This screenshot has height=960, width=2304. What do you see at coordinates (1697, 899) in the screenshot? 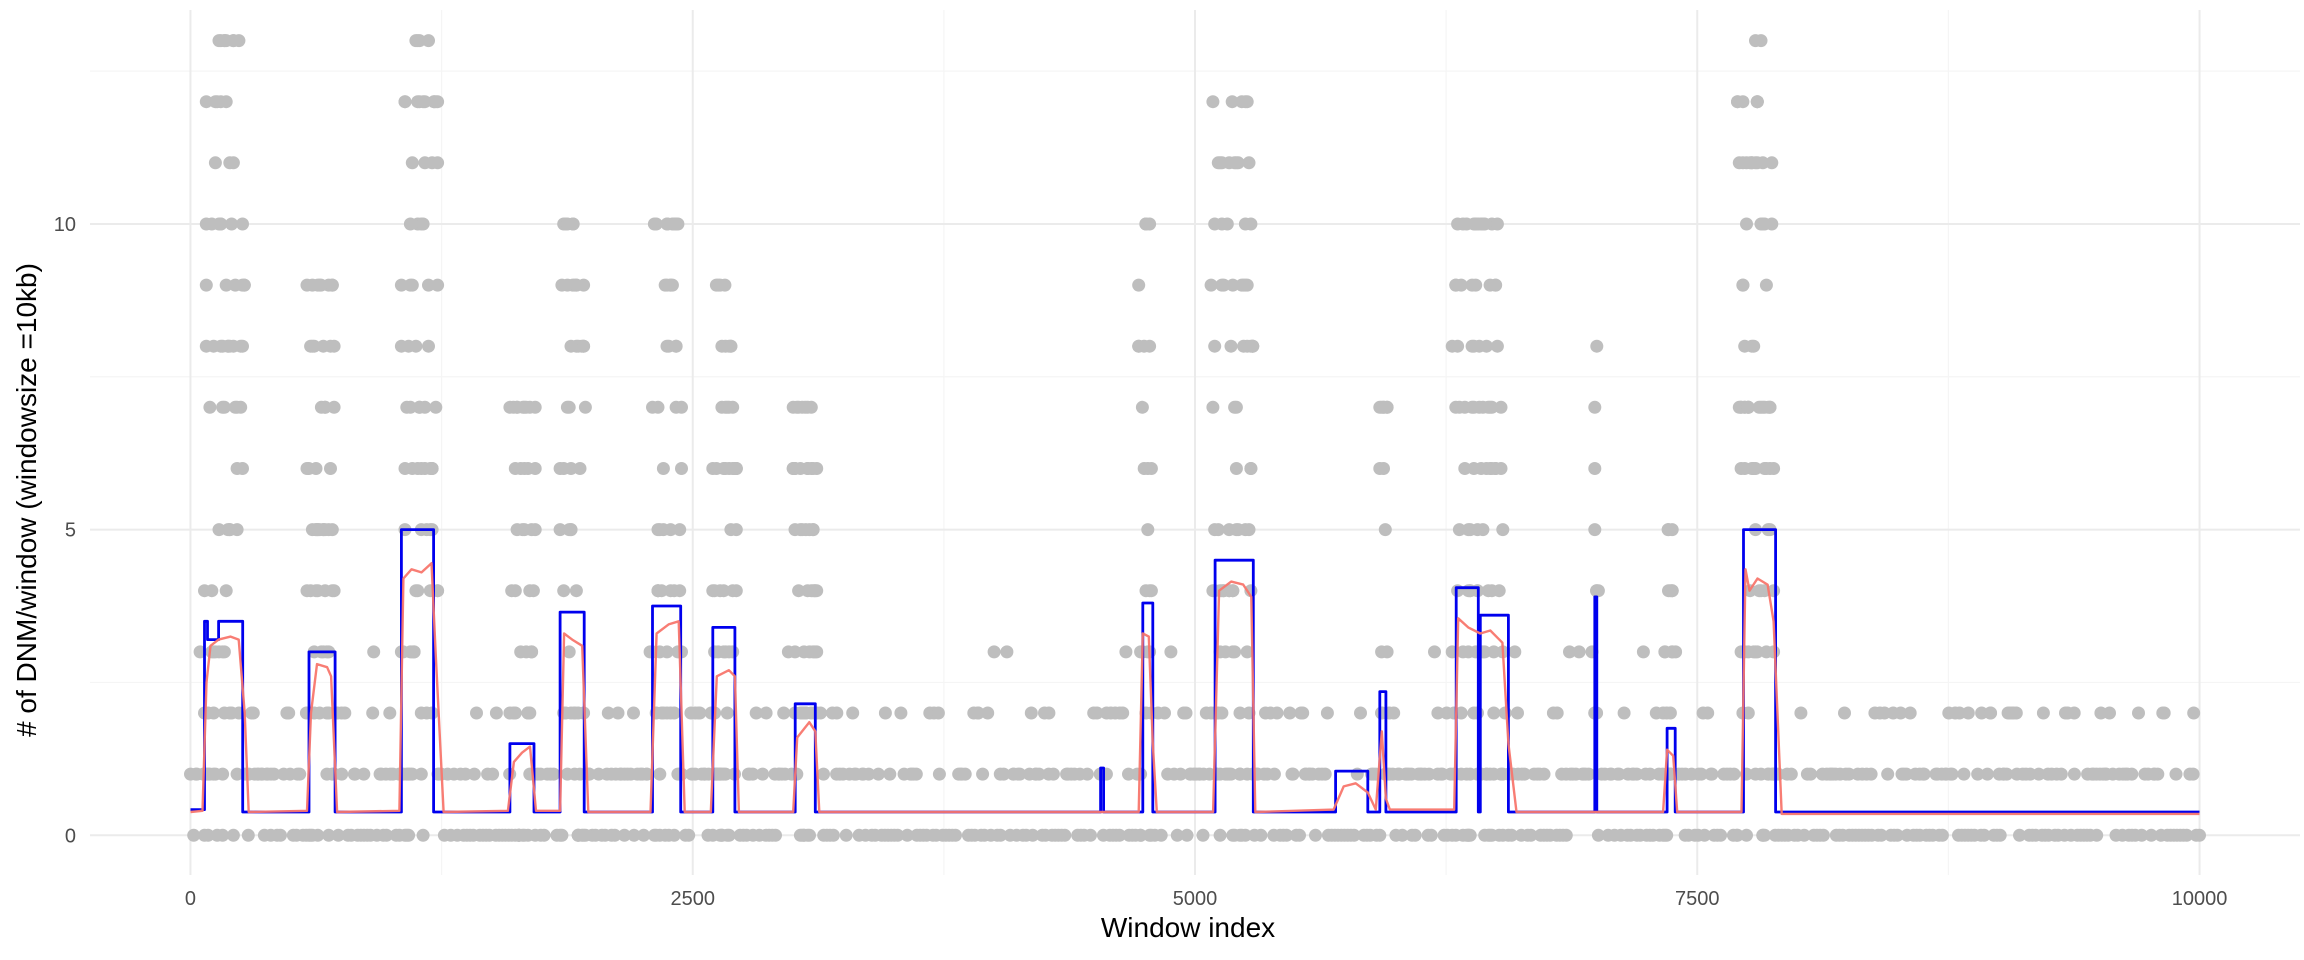
I see `x-tick-label: 7500` at bounding box center [1697, 899].